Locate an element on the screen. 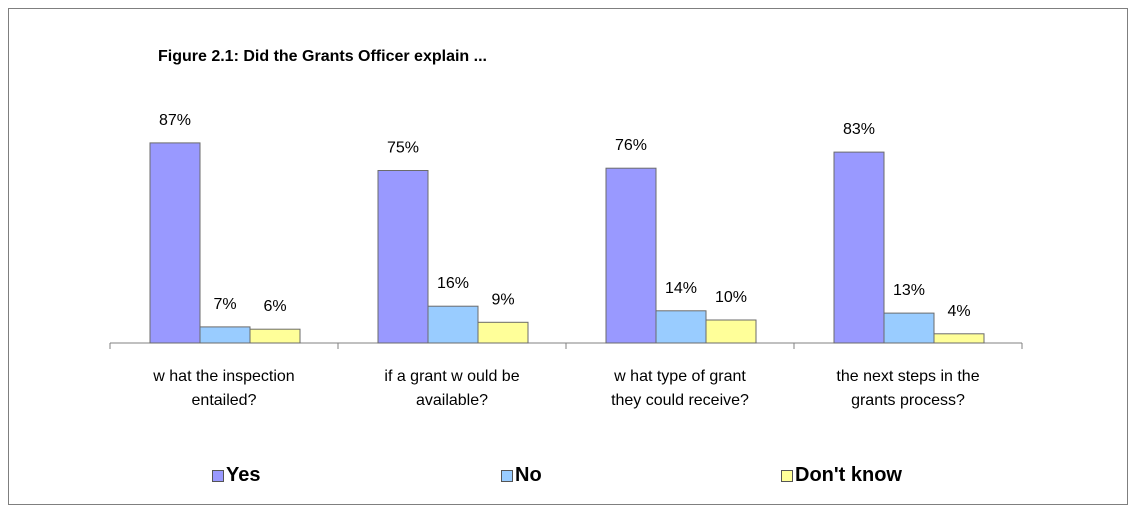 This screenshot has width=1136, height=513. data-label: 7% is located at coordinates (224, 304).